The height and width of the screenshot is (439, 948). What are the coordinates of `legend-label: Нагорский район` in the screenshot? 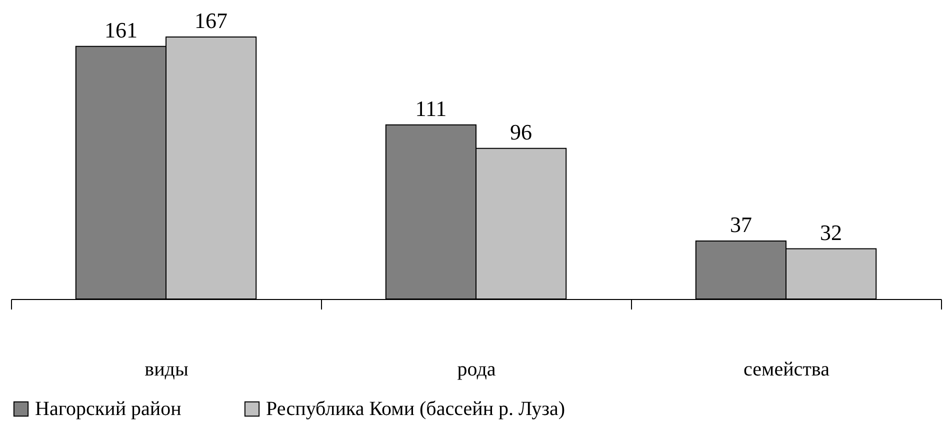 It's located at (108, 409).